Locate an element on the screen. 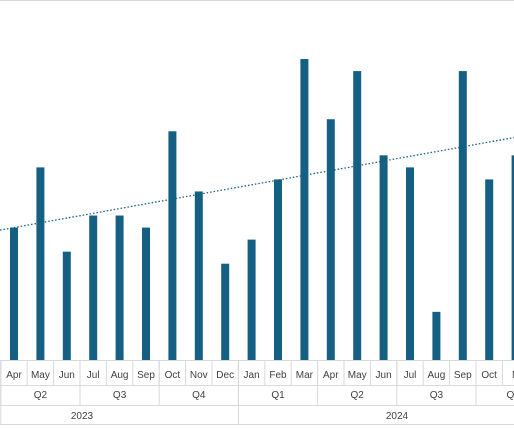  year-label: 2023 is located at coordinates (82, 416).